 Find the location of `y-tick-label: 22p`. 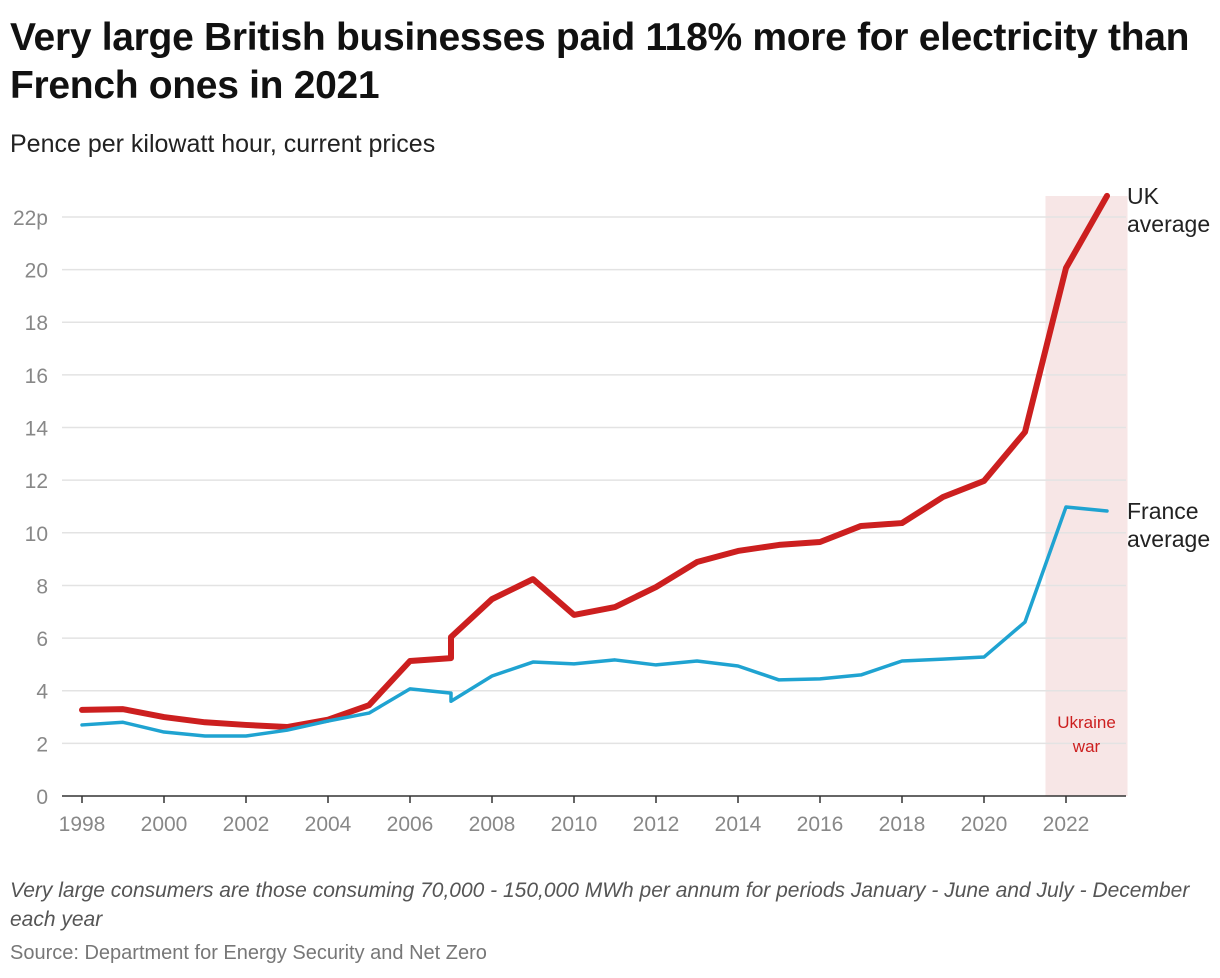

y-tick-label: 22p is located at coordinates (30, 218).